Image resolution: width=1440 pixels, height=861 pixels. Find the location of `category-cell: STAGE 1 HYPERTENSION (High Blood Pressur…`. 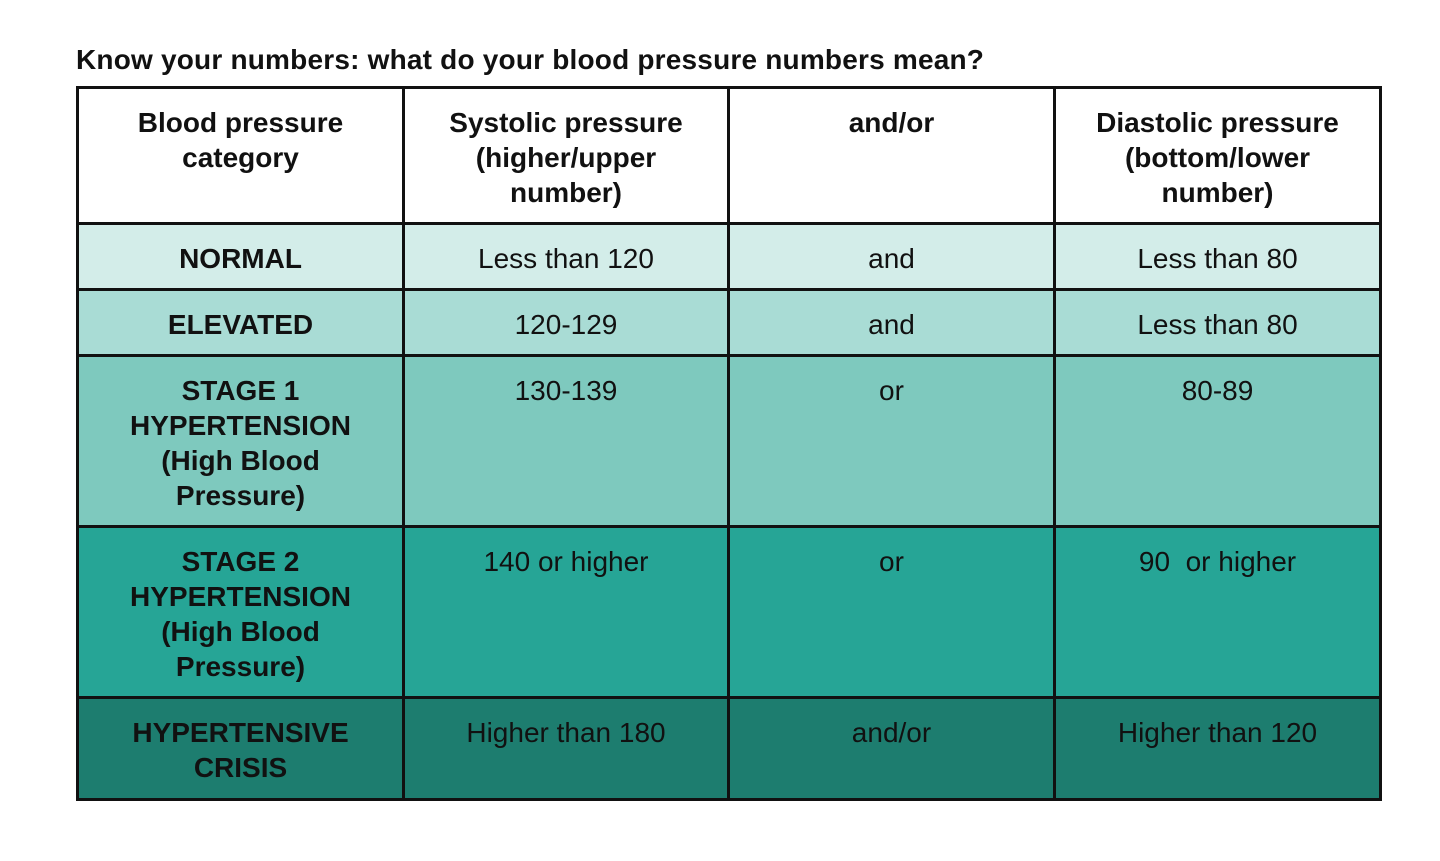

category-cell: STAGE 1 HYPERTENSION (High Blood Pressur… is located at coordinates (240, 441).